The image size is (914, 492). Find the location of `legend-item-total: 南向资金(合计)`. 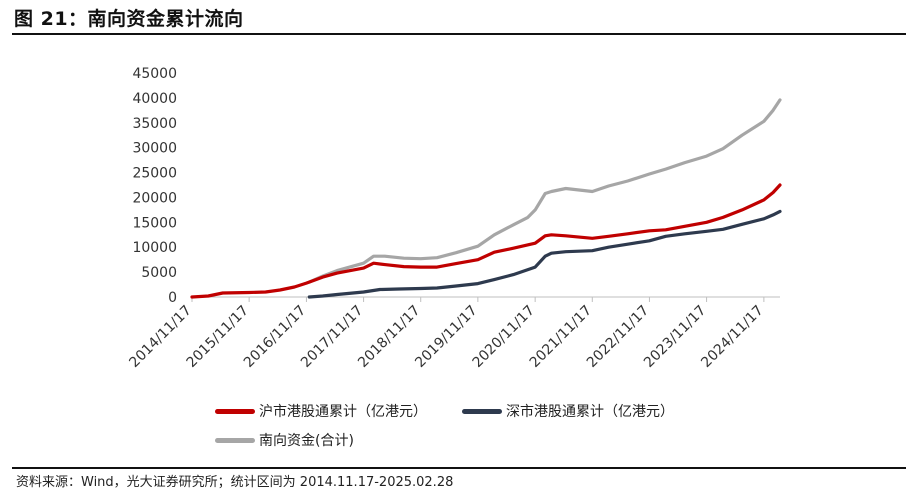

legend-item-total: 南向资金(合计) is located at coordinates (284, 440).